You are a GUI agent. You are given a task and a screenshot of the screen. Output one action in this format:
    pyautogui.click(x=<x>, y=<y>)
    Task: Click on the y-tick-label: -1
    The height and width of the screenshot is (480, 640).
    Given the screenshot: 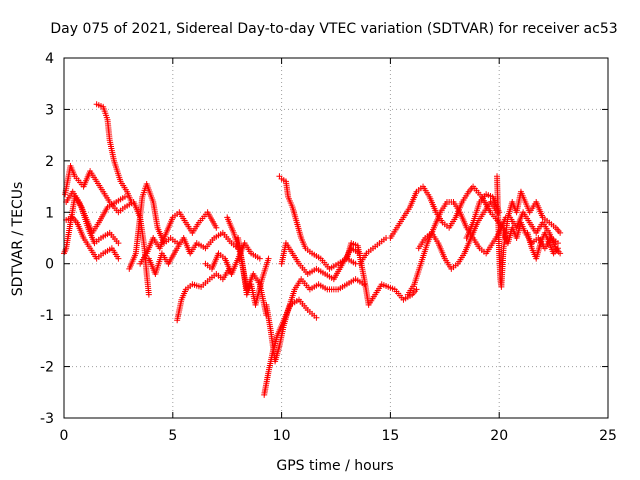 What is the action you would take?
    pyautogui.click(x=47, y=316)
    